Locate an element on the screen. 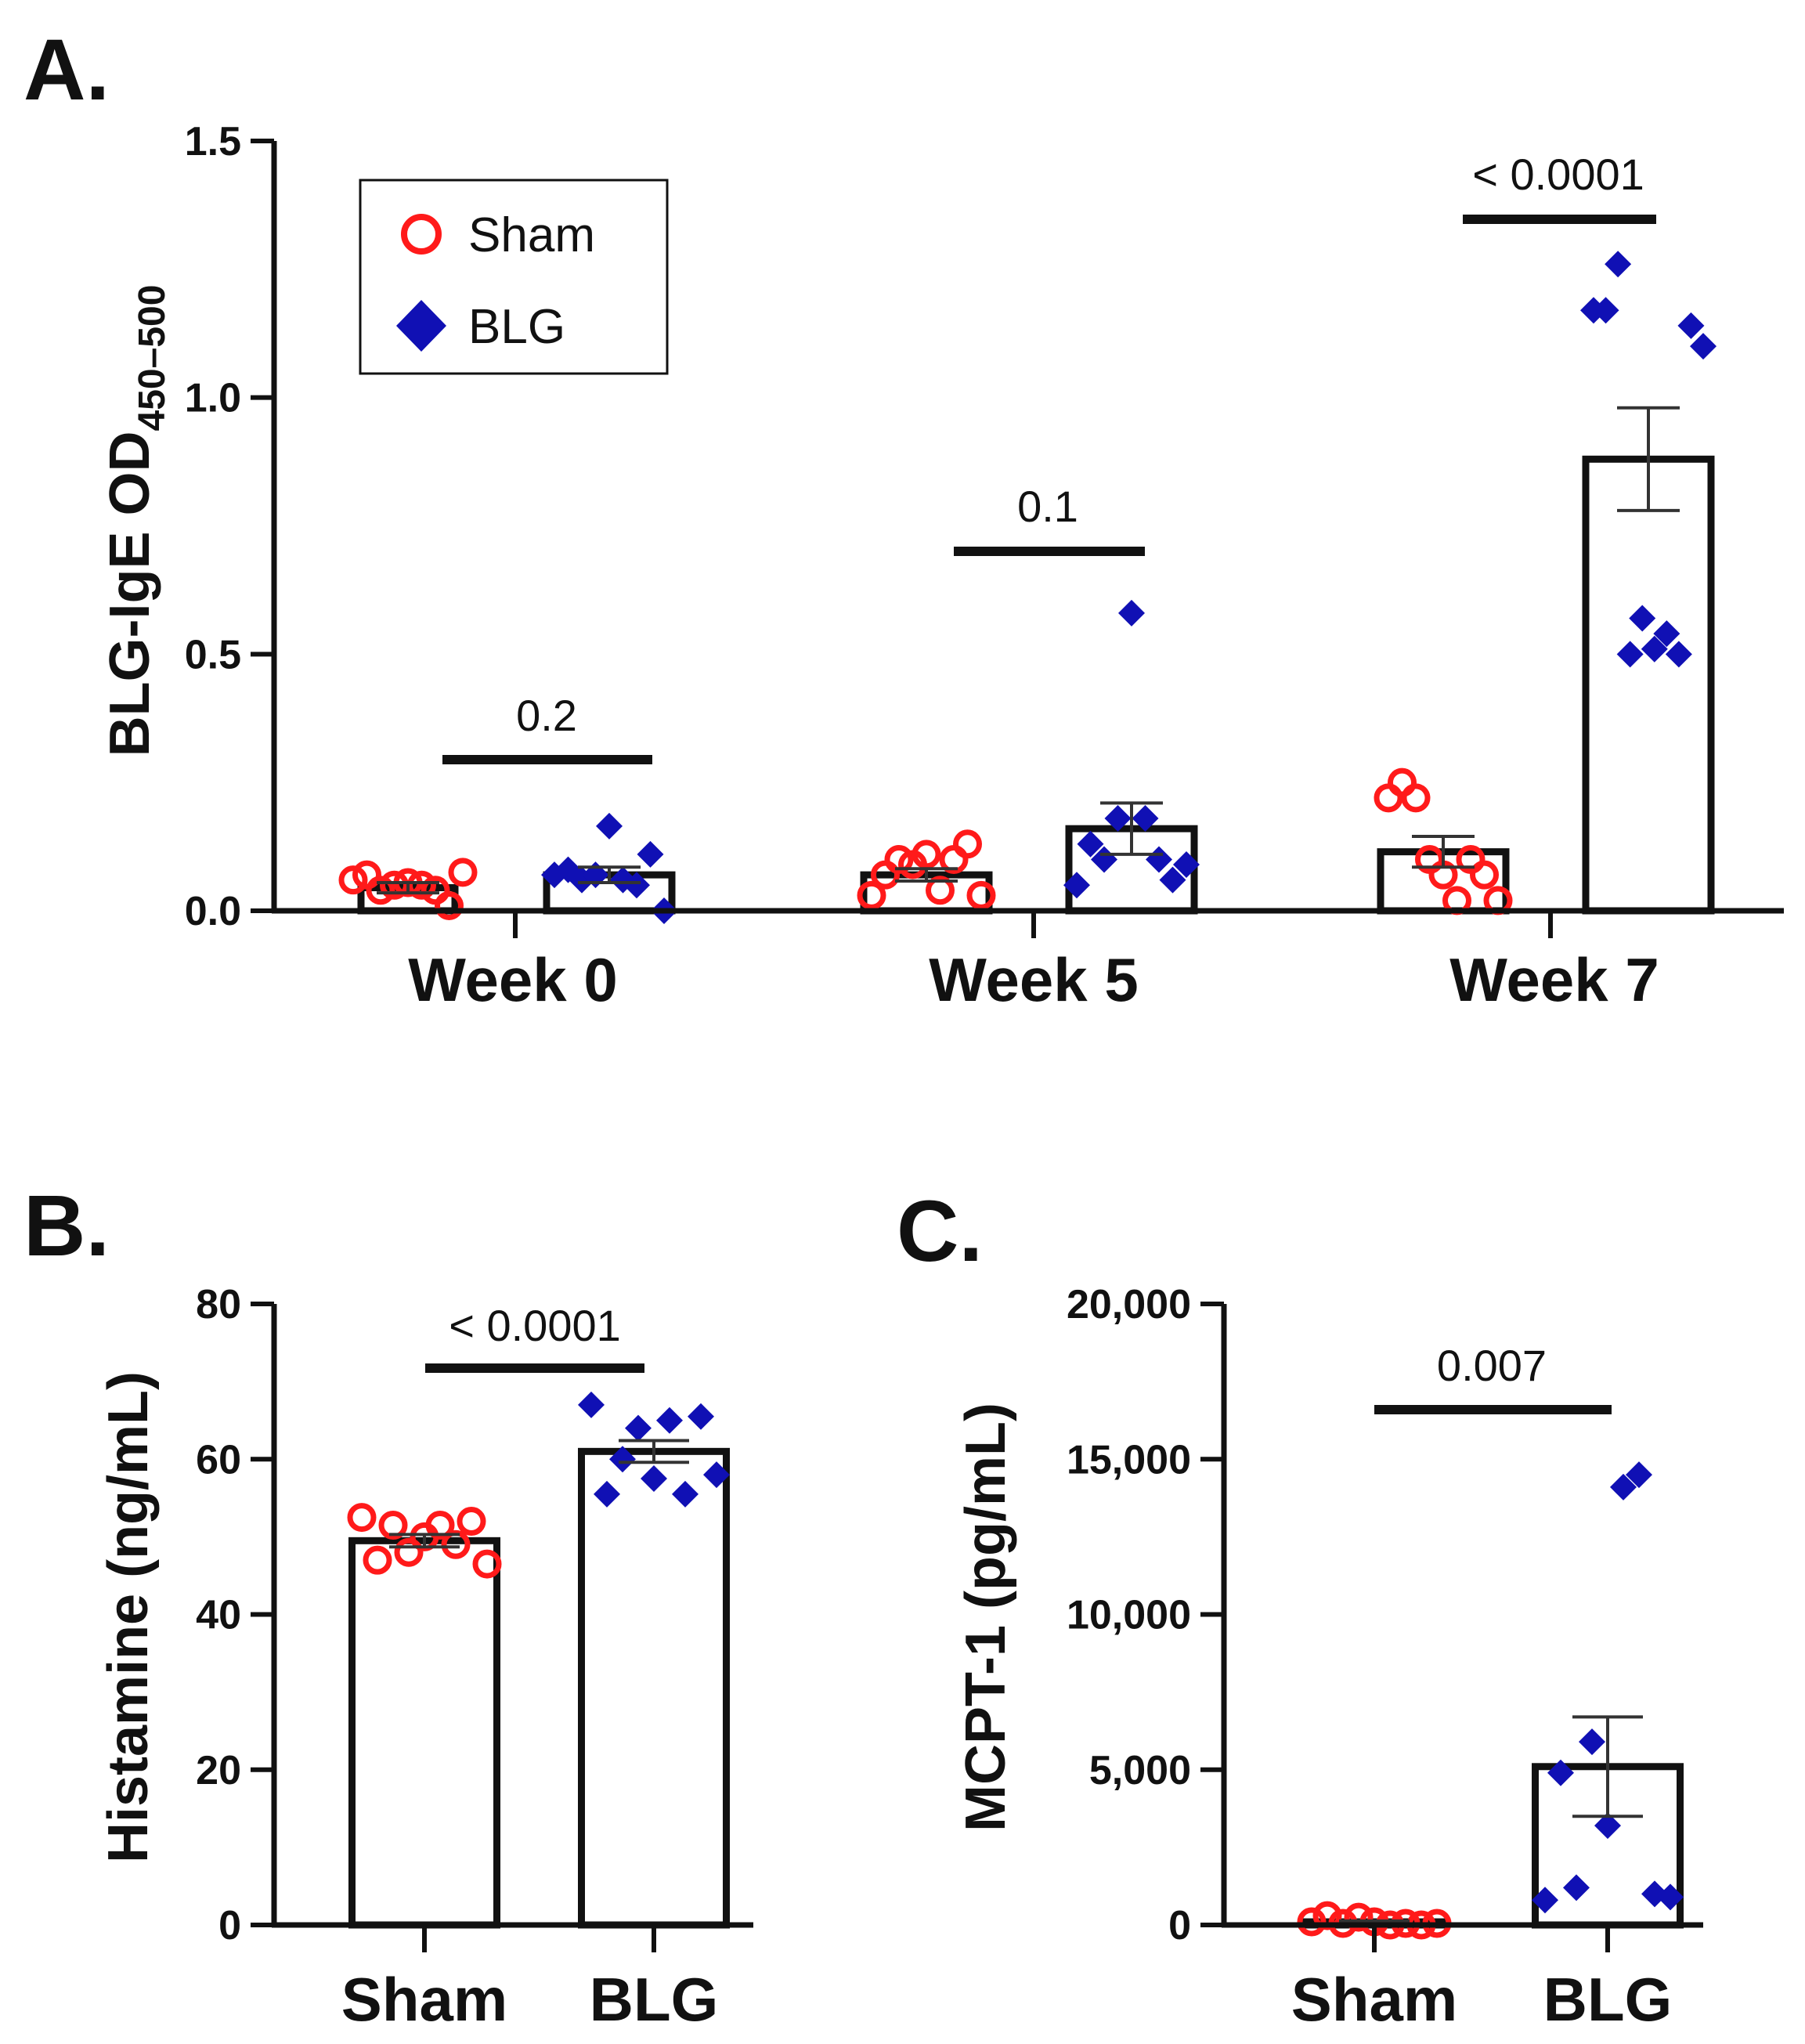 This screenshot has height=2044, width=1805. y-tick-label: 0.0 is located at coordinates (213, 911).